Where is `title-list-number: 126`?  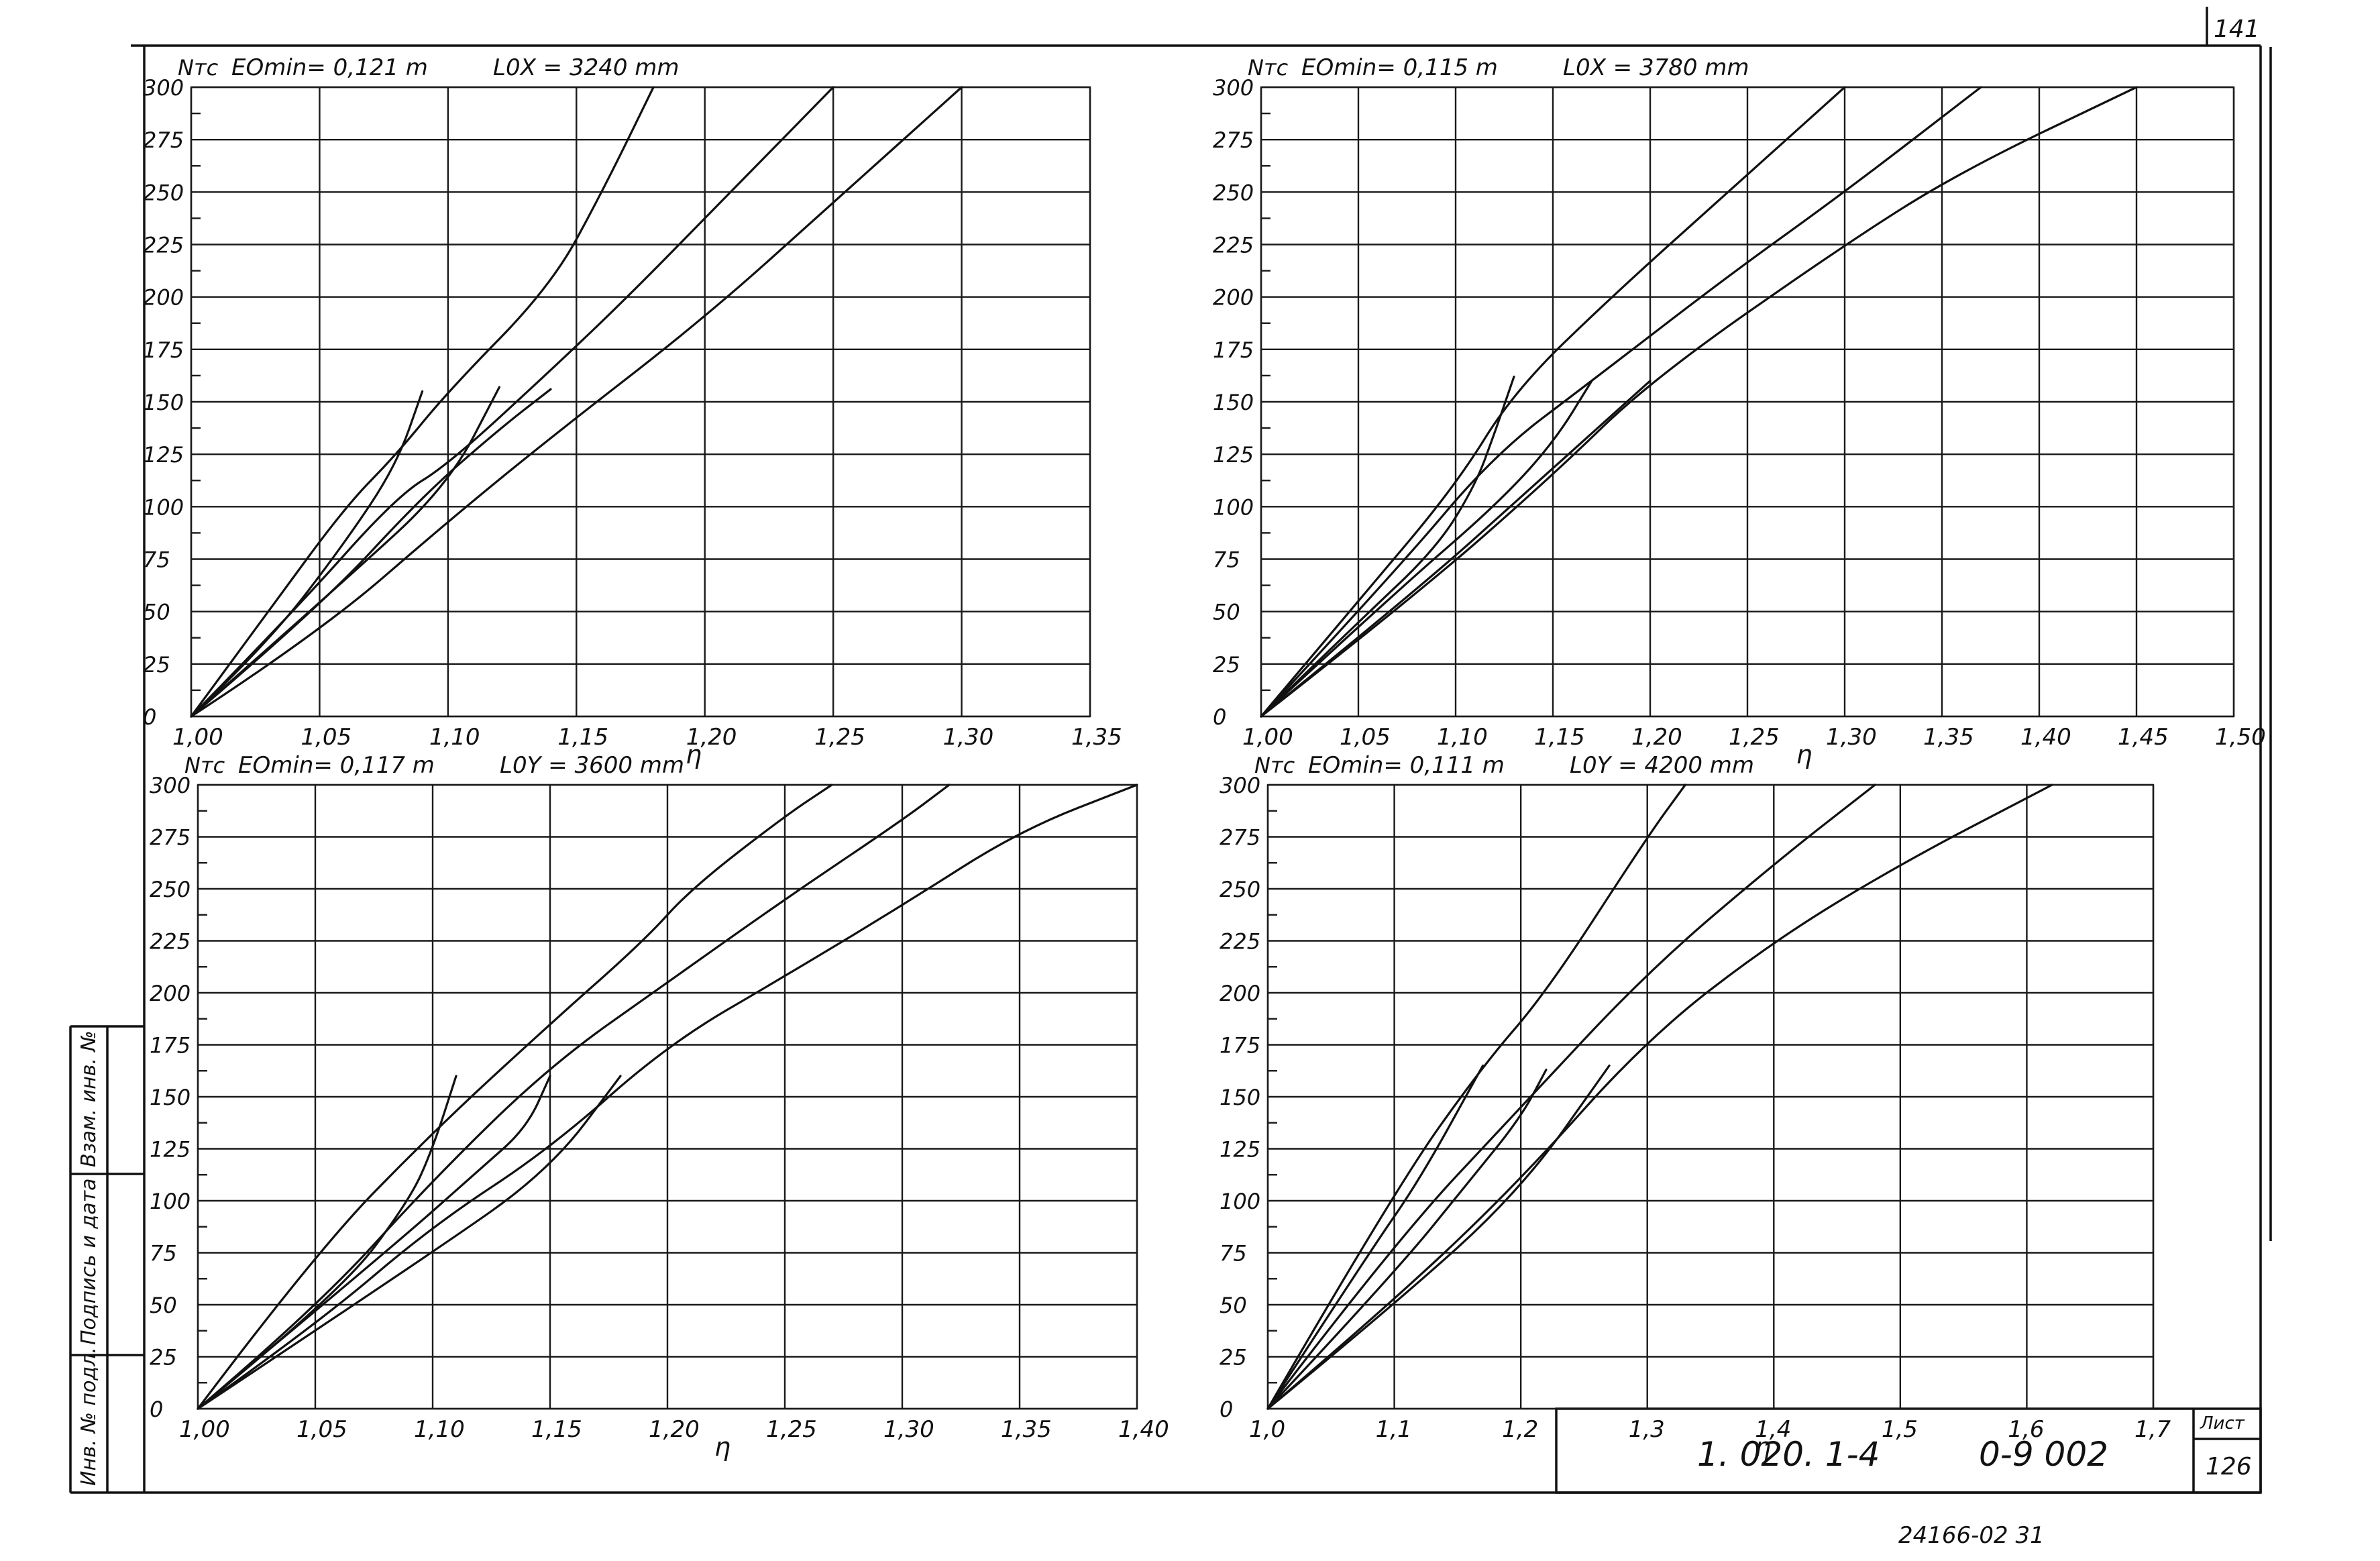
title-list-number: 126 is located at coordinates (2229, 1467).